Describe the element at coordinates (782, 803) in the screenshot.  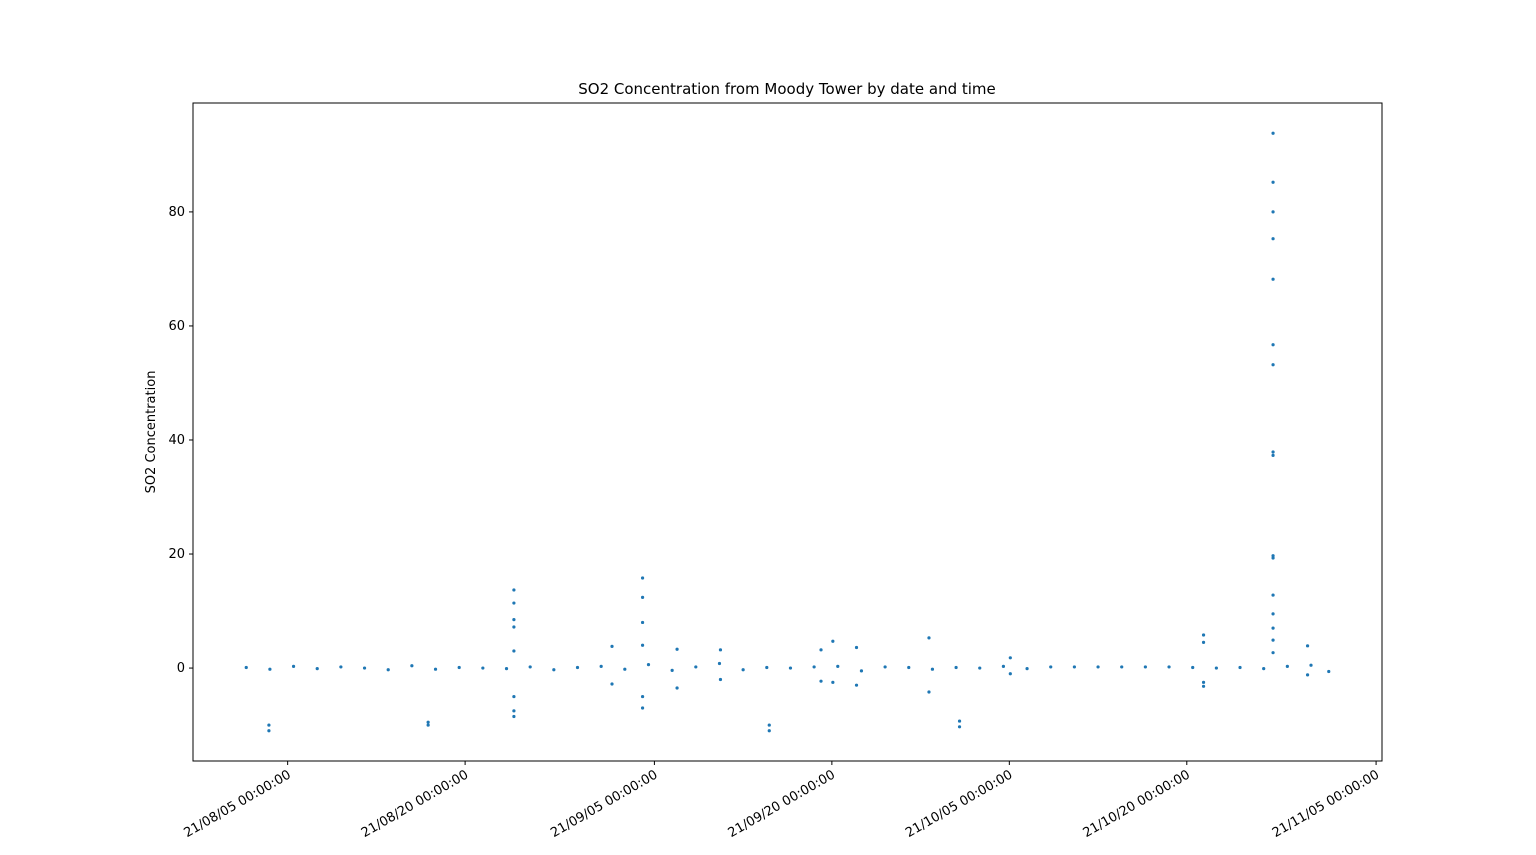
I see `x-tick-label: 21/09/20 00:00:00` at that location.